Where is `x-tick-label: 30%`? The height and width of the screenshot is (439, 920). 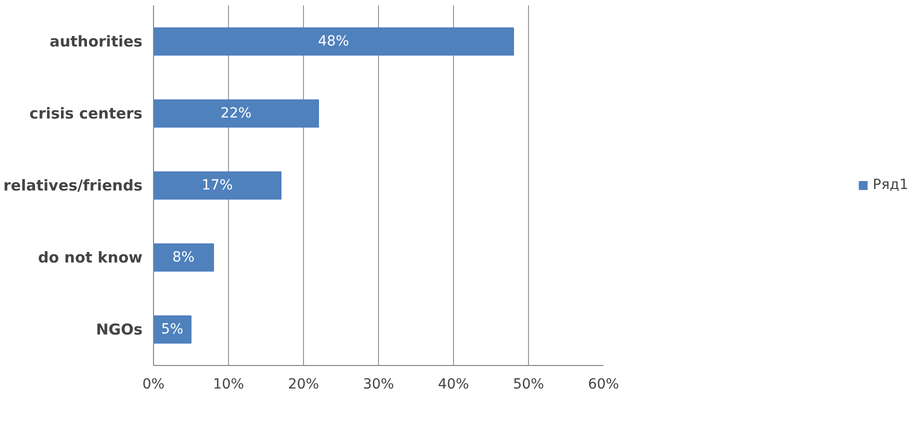
x-tick-label: 30% is located at coordinates (378, 384).